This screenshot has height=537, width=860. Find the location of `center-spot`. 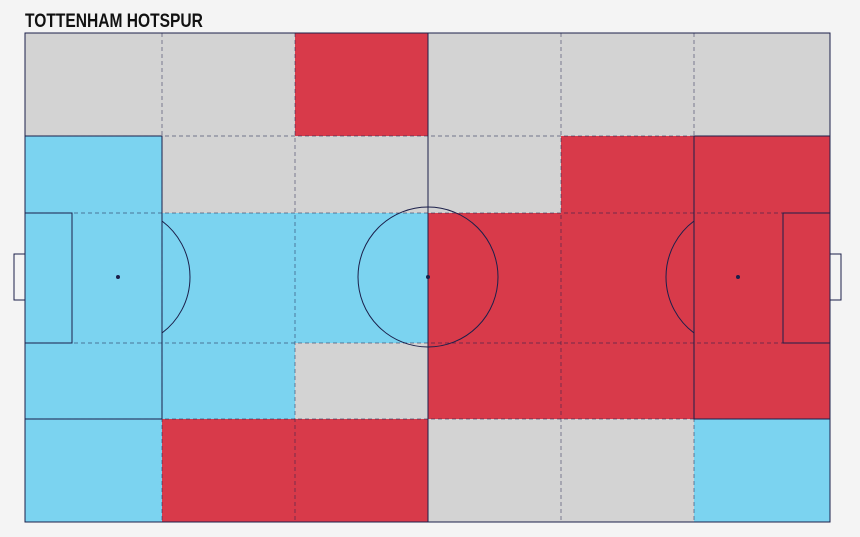

center-spot is located at coordinates (428, 277).